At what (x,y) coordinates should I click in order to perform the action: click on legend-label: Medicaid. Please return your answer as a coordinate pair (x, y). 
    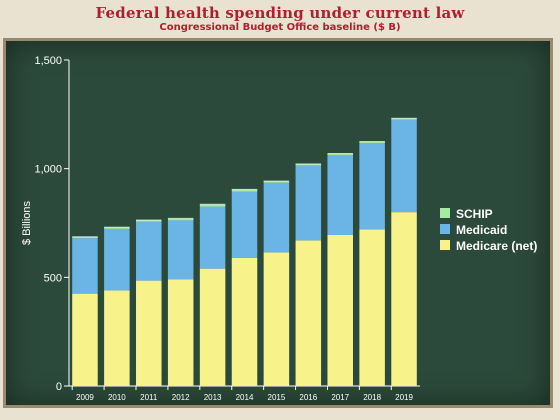
    Looking at the image, I should click on (481, 230).